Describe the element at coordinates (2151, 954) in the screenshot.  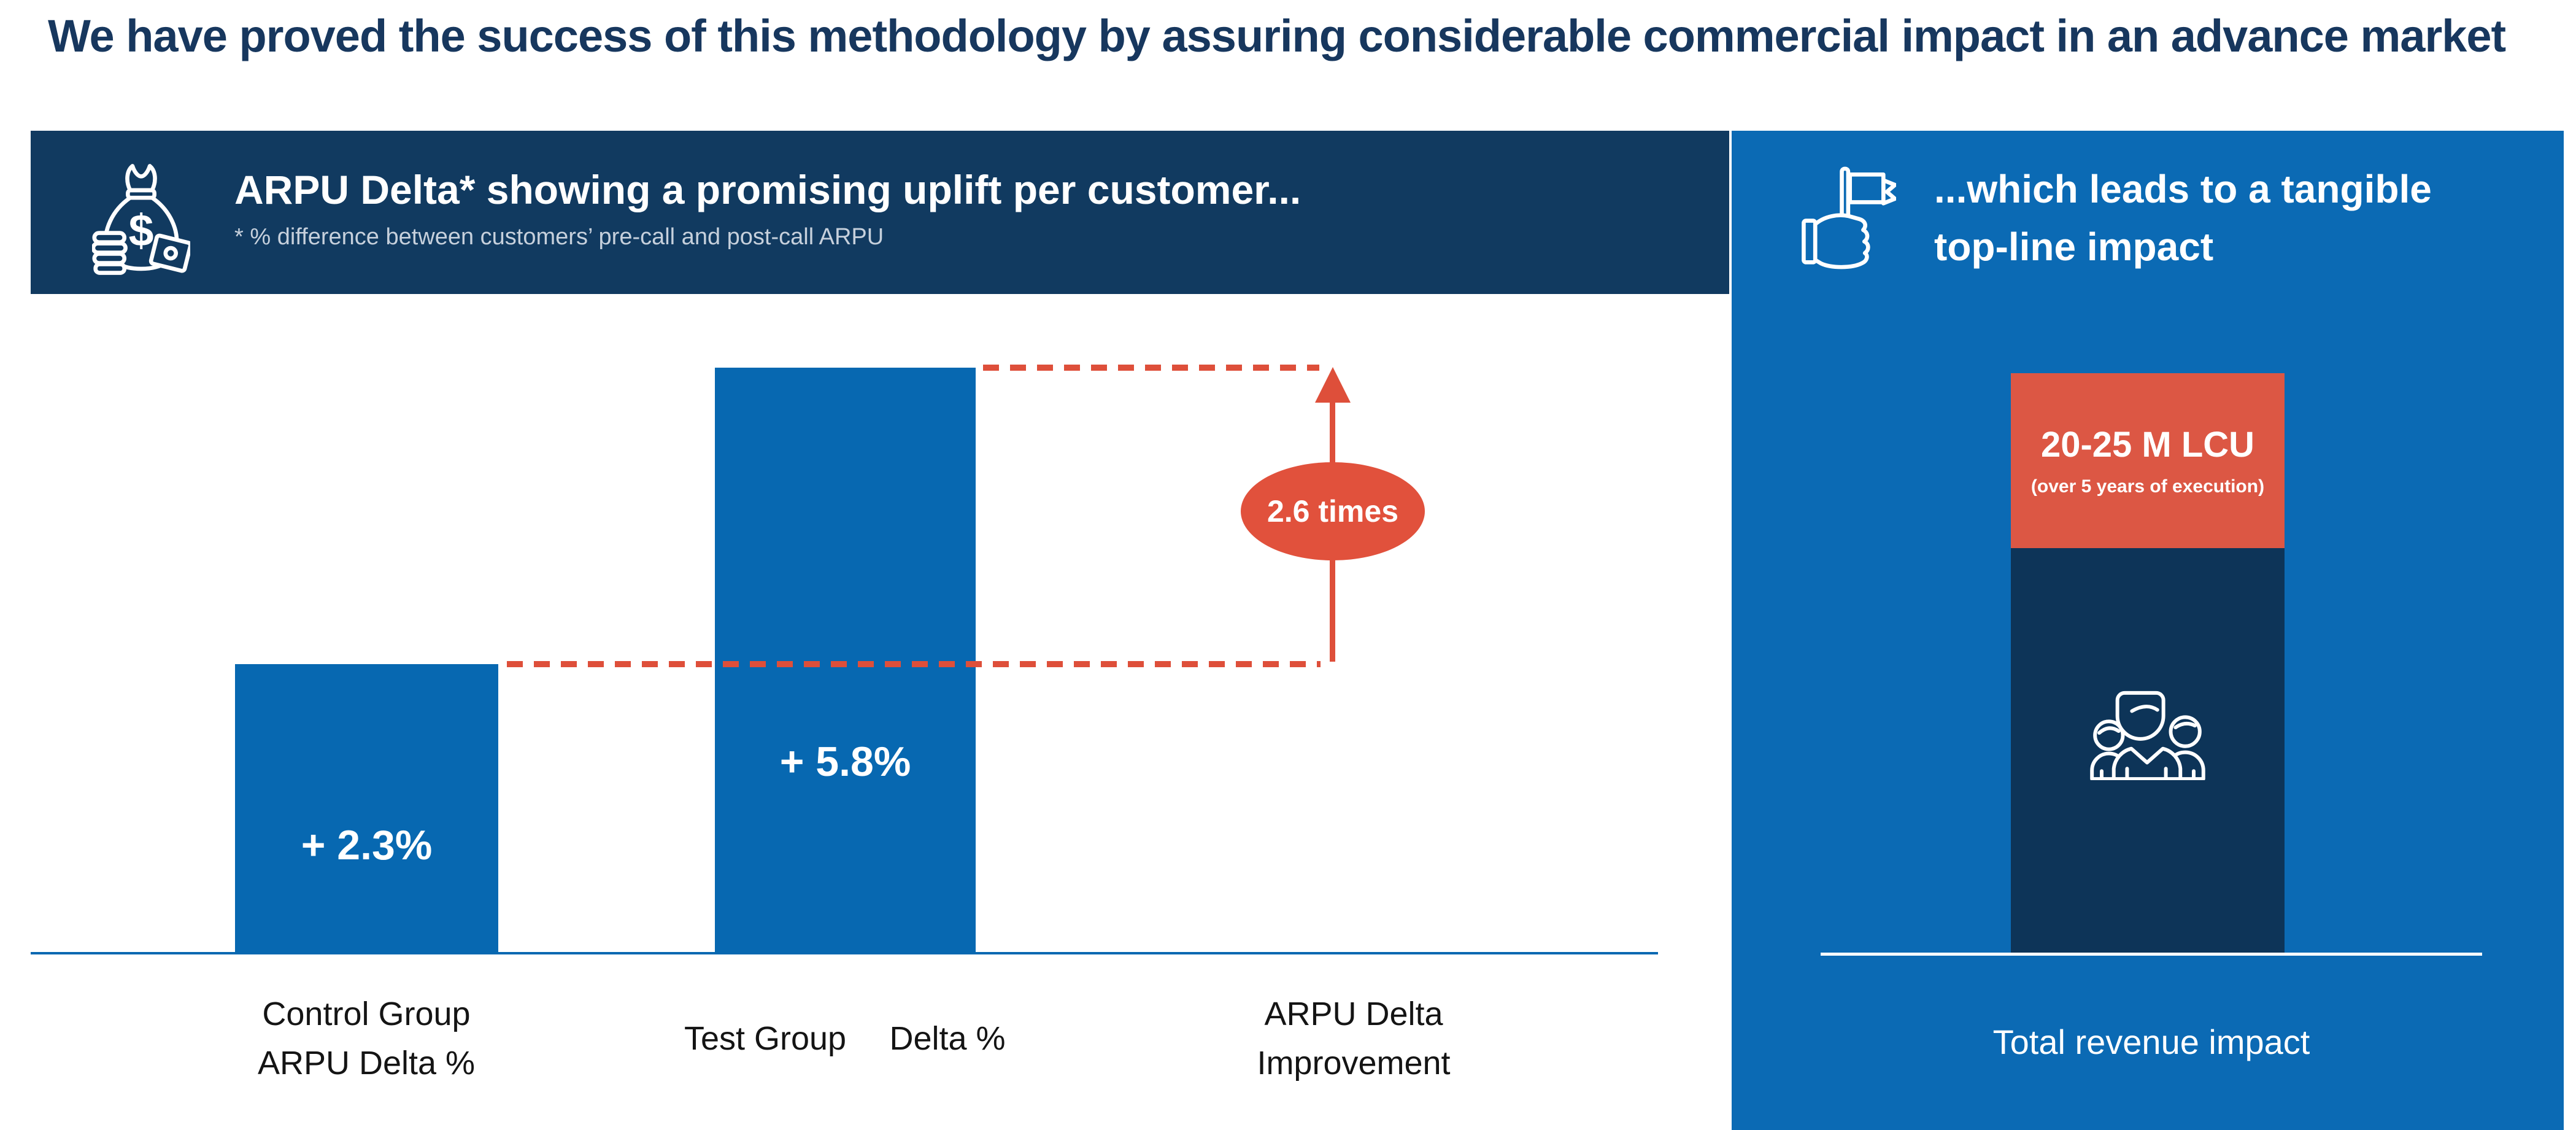
I see `revenue-baseline` at that location.